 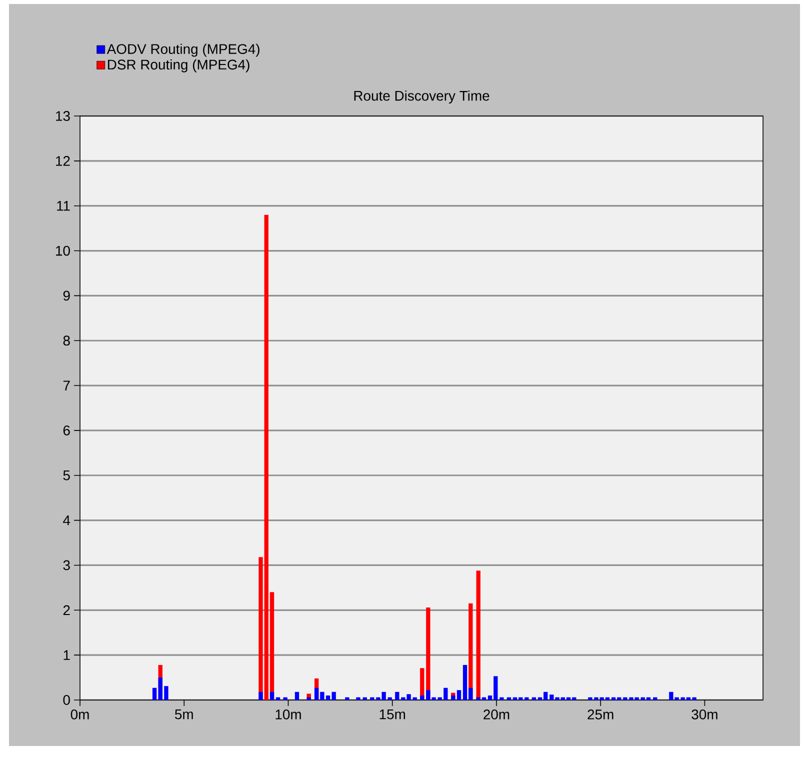 What do you see at coordinates (179, 65) in the screenshot?
I see `legend-label: DSR Routing (MPEG4)` at bounding box center [179, 65].